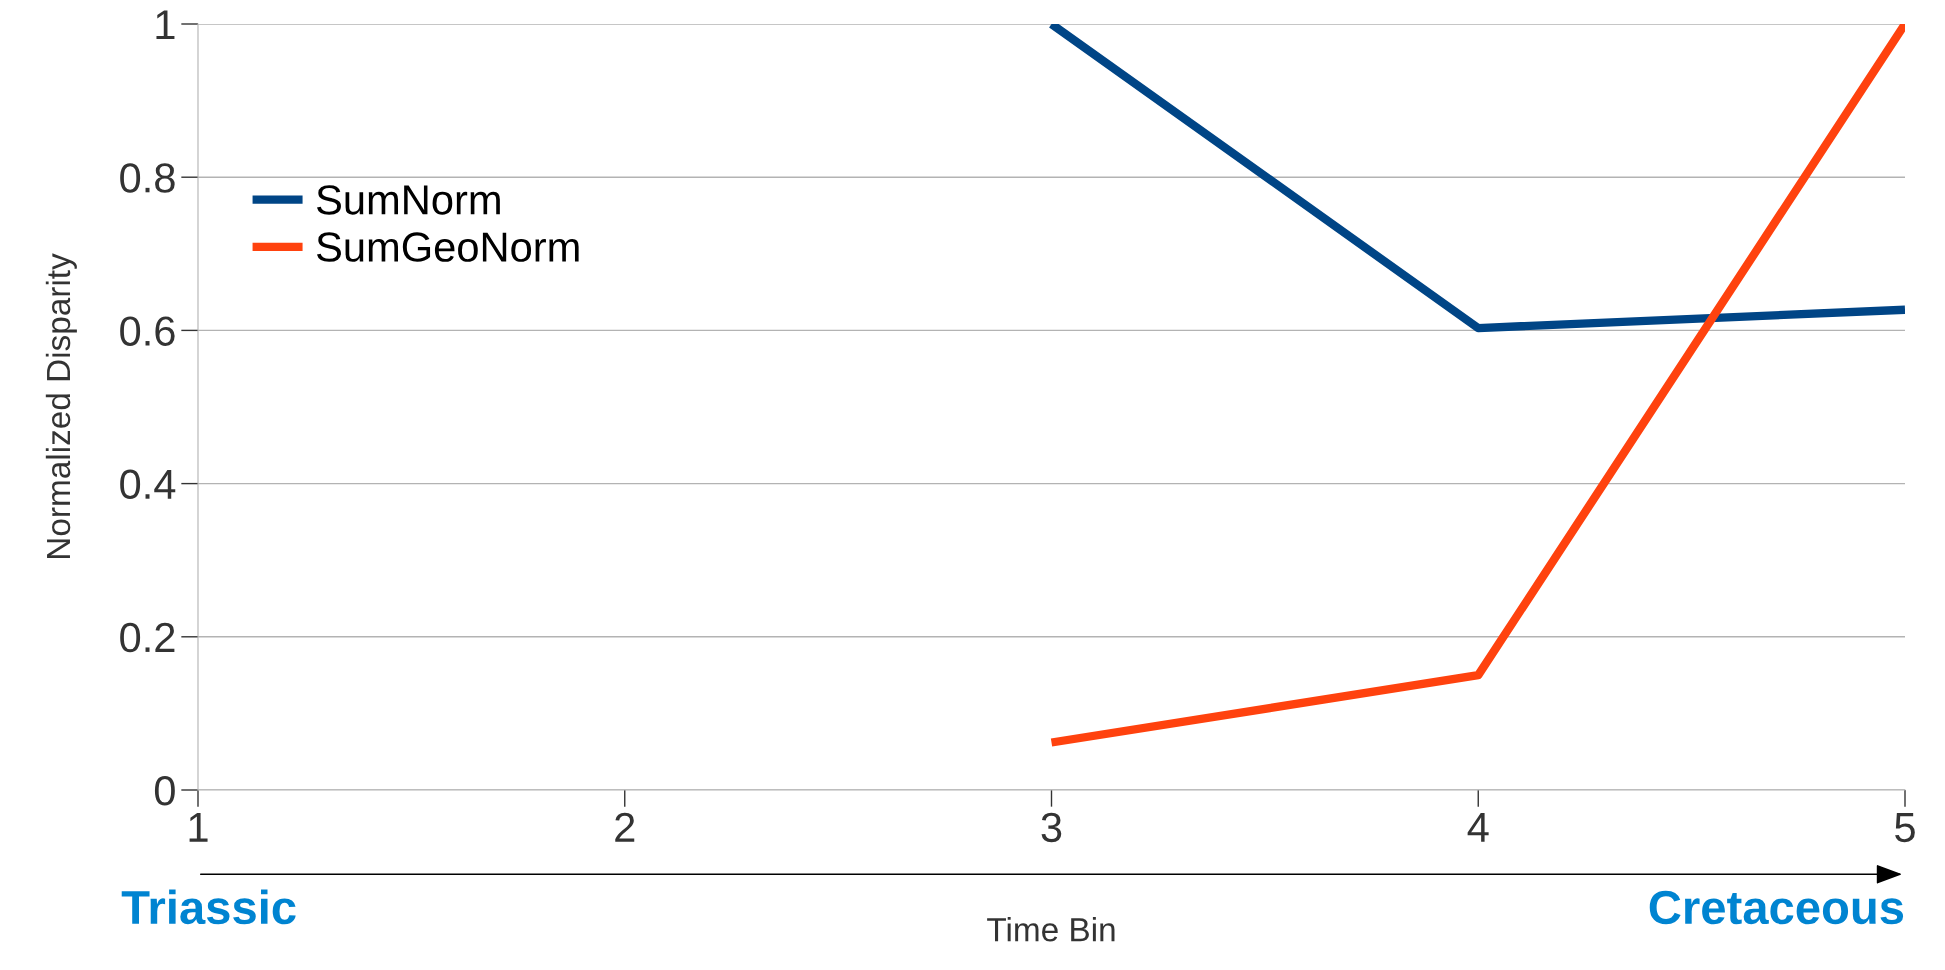 This screenshot has height=970, width=1945. I want to click on text: Cretaceous, so click(1776, 907).